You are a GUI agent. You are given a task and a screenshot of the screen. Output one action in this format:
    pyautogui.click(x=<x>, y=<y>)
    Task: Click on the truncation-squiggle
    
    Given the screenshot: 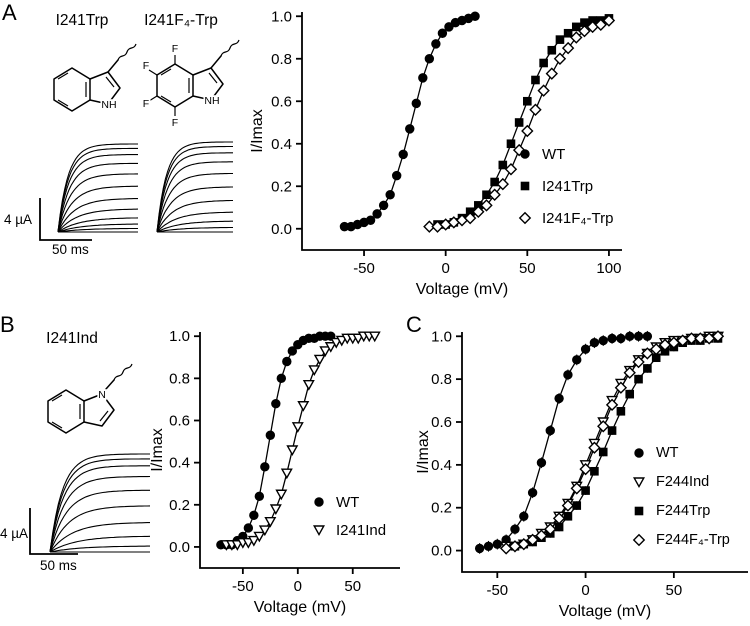 What is the action you would take?
    pyautogui.click(x=127, y=52)
    